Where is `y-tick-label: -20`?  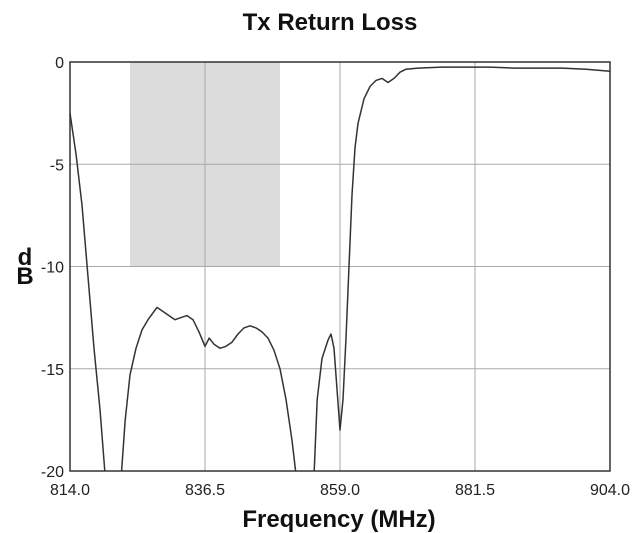
y-tick-label: -20 is located at coordinates (52, 472).